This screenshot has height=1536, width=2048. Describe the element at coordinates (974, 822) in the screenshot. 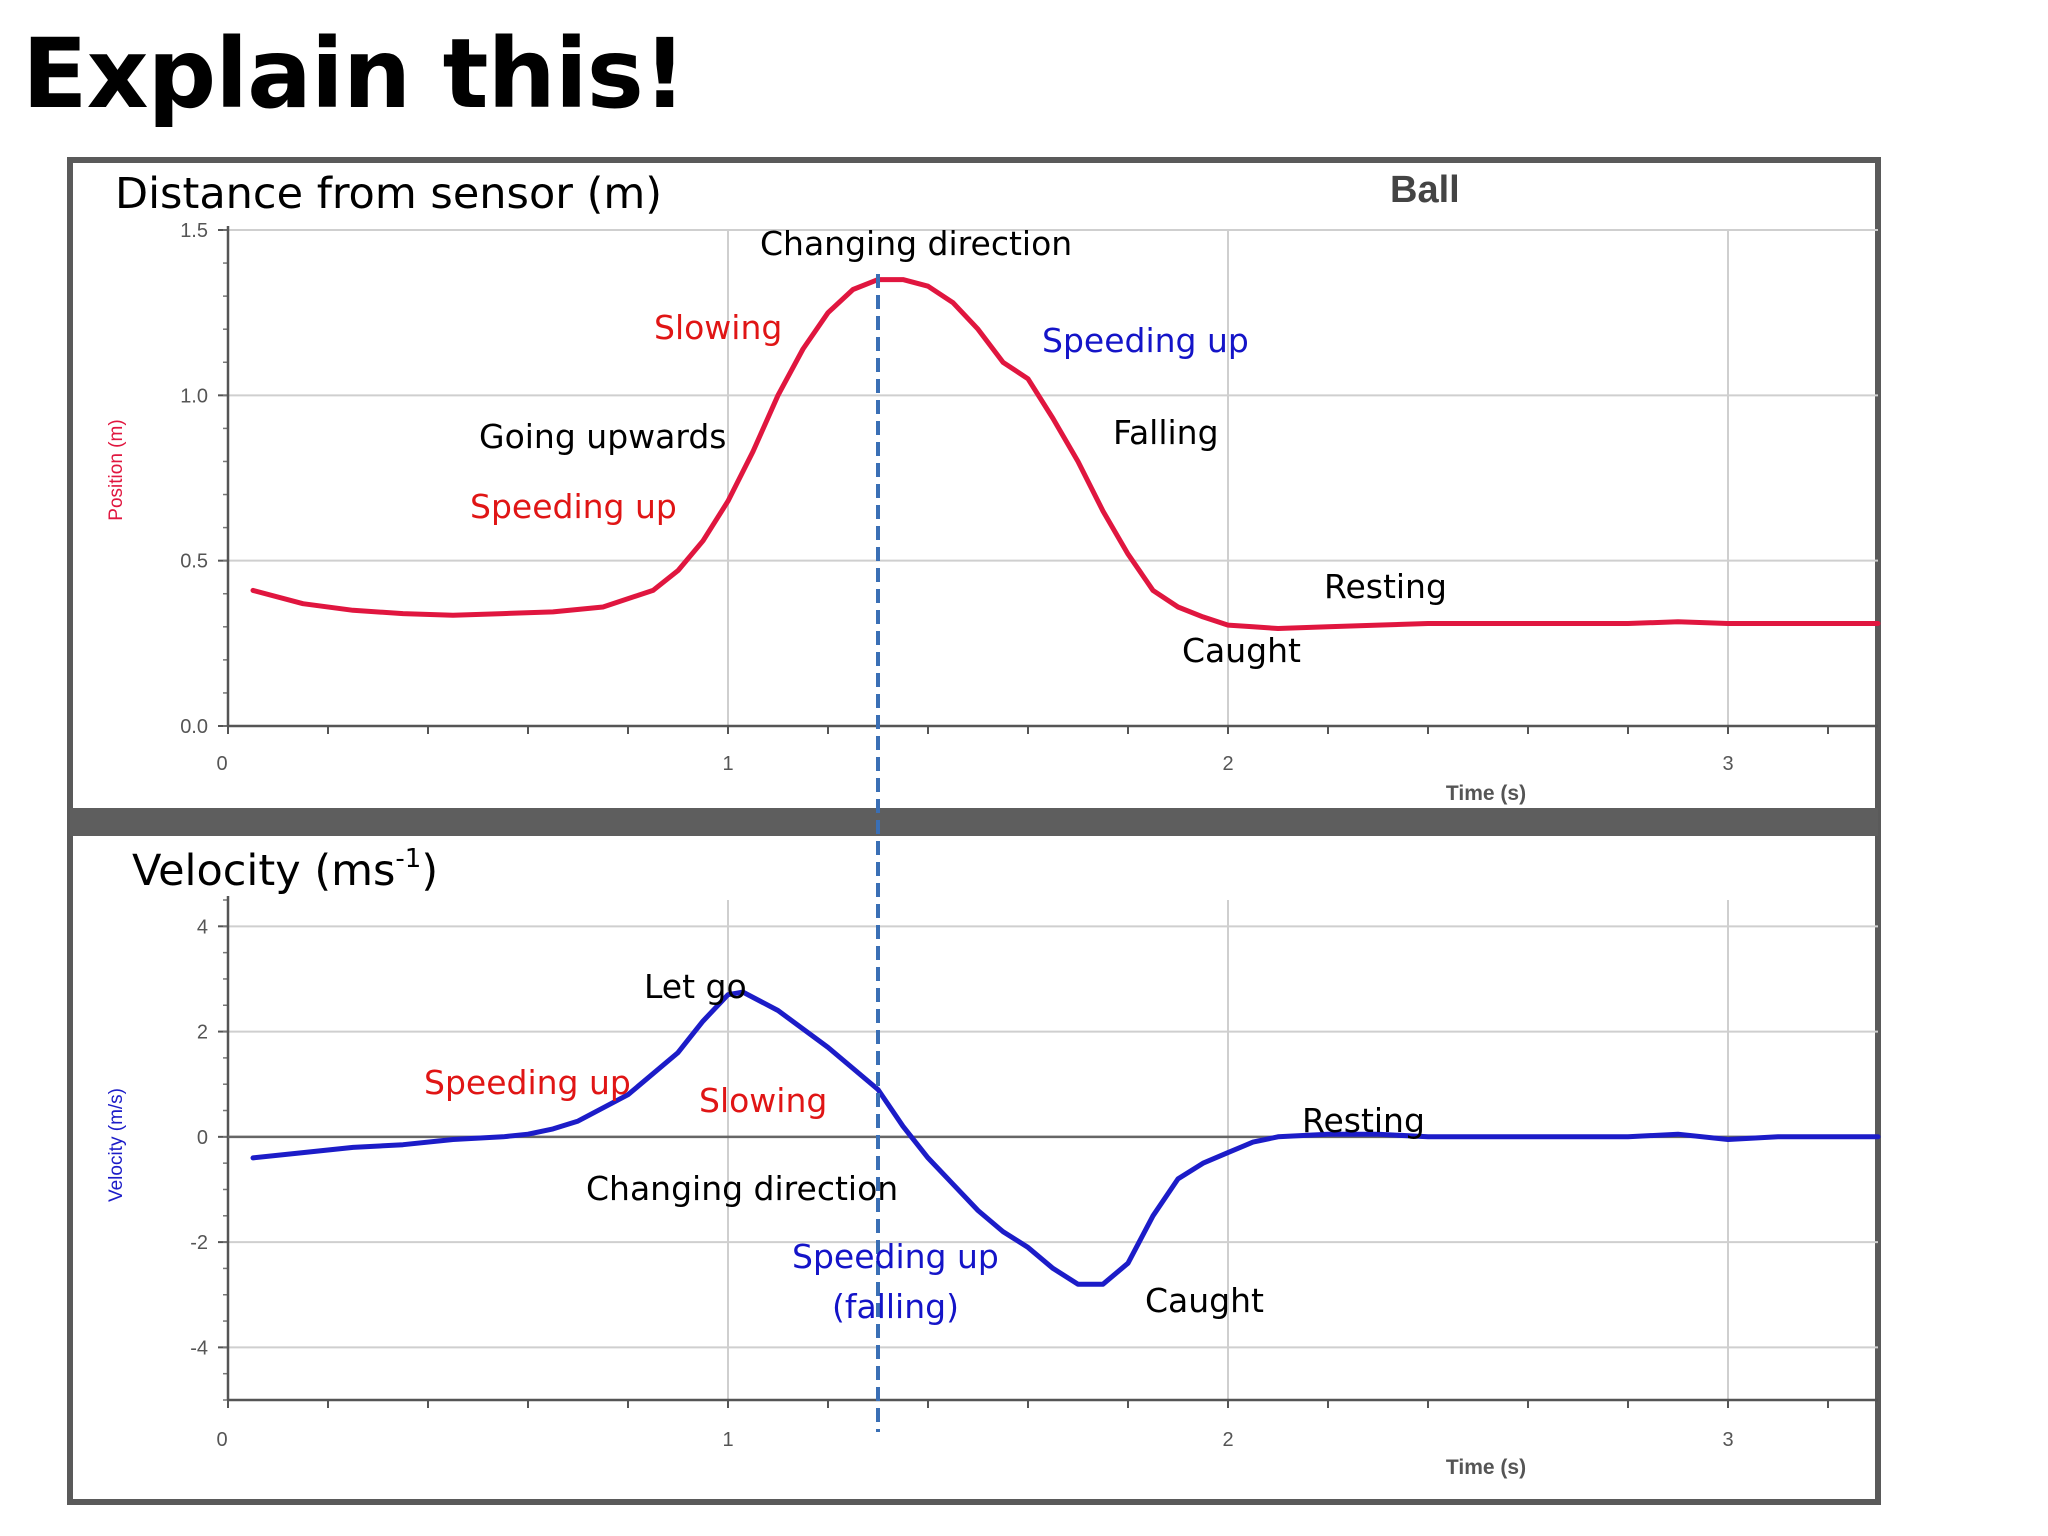

I see `panel-separator-bar` at that location.